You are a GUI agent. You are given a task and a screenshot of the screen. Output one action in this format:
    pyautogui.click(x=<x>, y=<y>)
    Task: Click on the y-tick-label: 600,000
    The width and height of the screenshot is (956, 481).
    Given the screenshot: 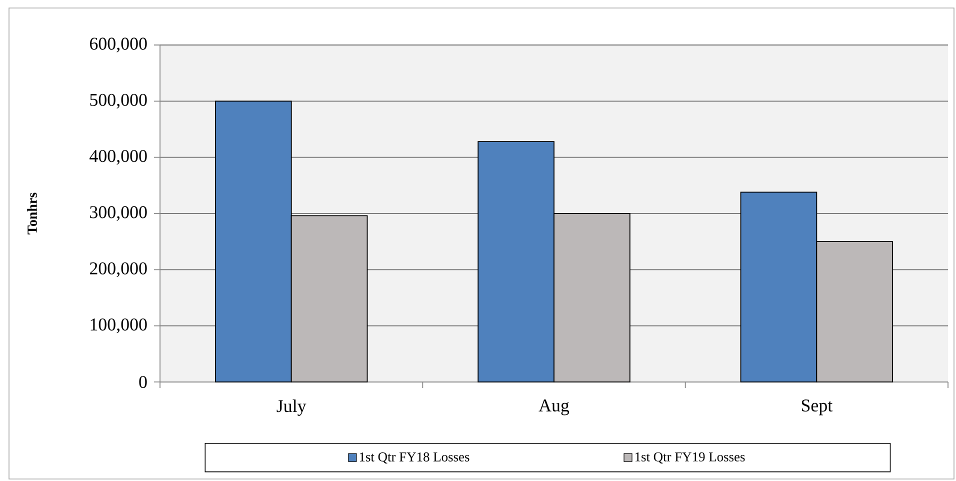 What is the action you would take?
    pyautogui.click(x=118, y=45)
    